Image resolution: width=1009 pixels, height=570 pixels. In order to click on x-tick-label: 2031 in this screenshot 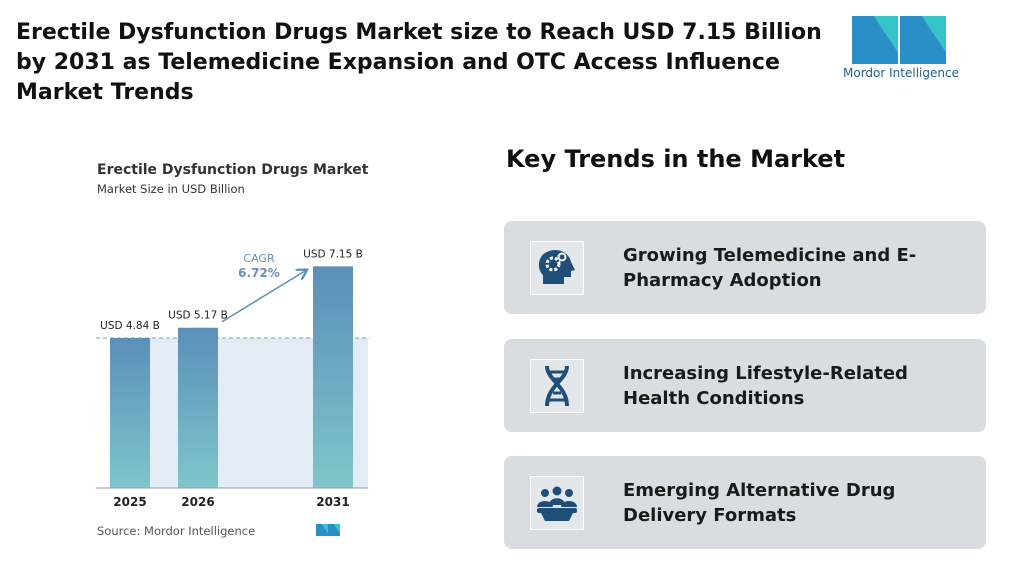, I will do `click(332, 502)`.